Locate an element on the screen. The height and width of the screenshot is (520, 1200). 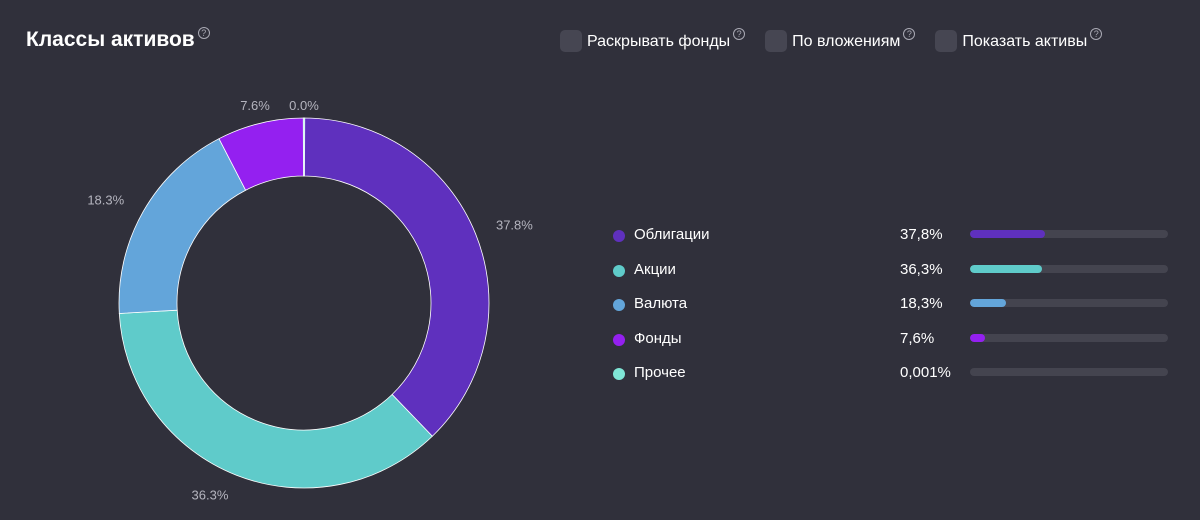
legend-value-2: 18,3% is located at coordinates (921, 303).